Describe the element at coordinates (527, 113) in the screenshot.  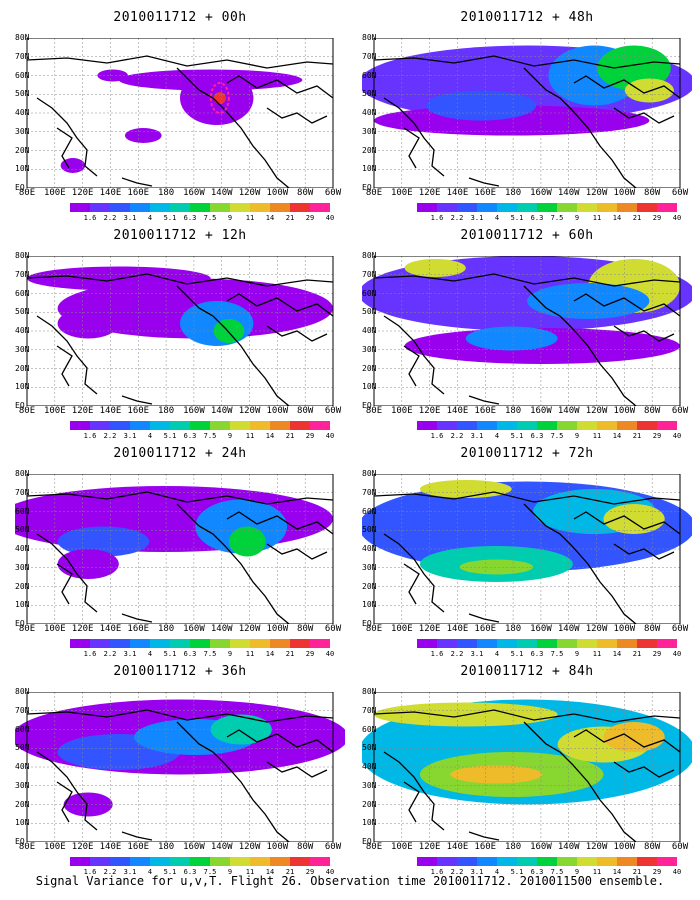
I see `map-frame` at that location.